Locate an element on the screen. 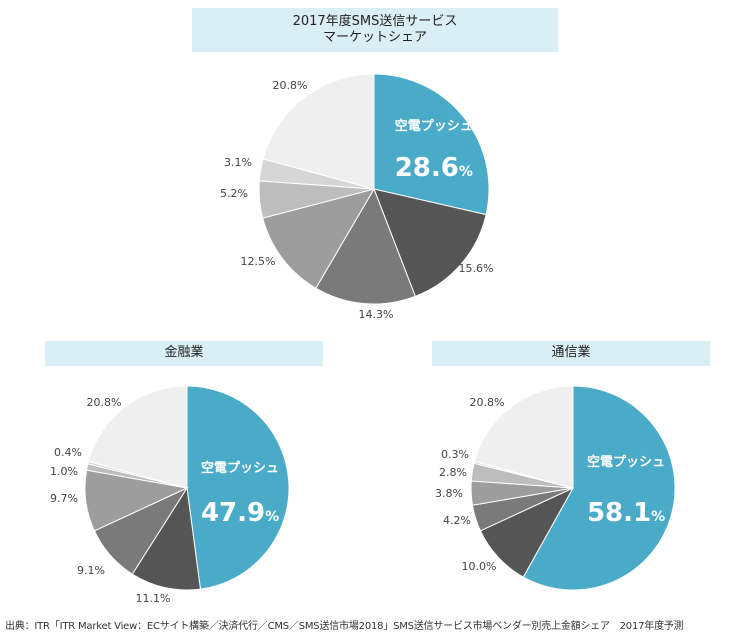 This screenshot has width=750, height=638. telecom-chart-title: 通信業 is located at coordinates (571, 353).